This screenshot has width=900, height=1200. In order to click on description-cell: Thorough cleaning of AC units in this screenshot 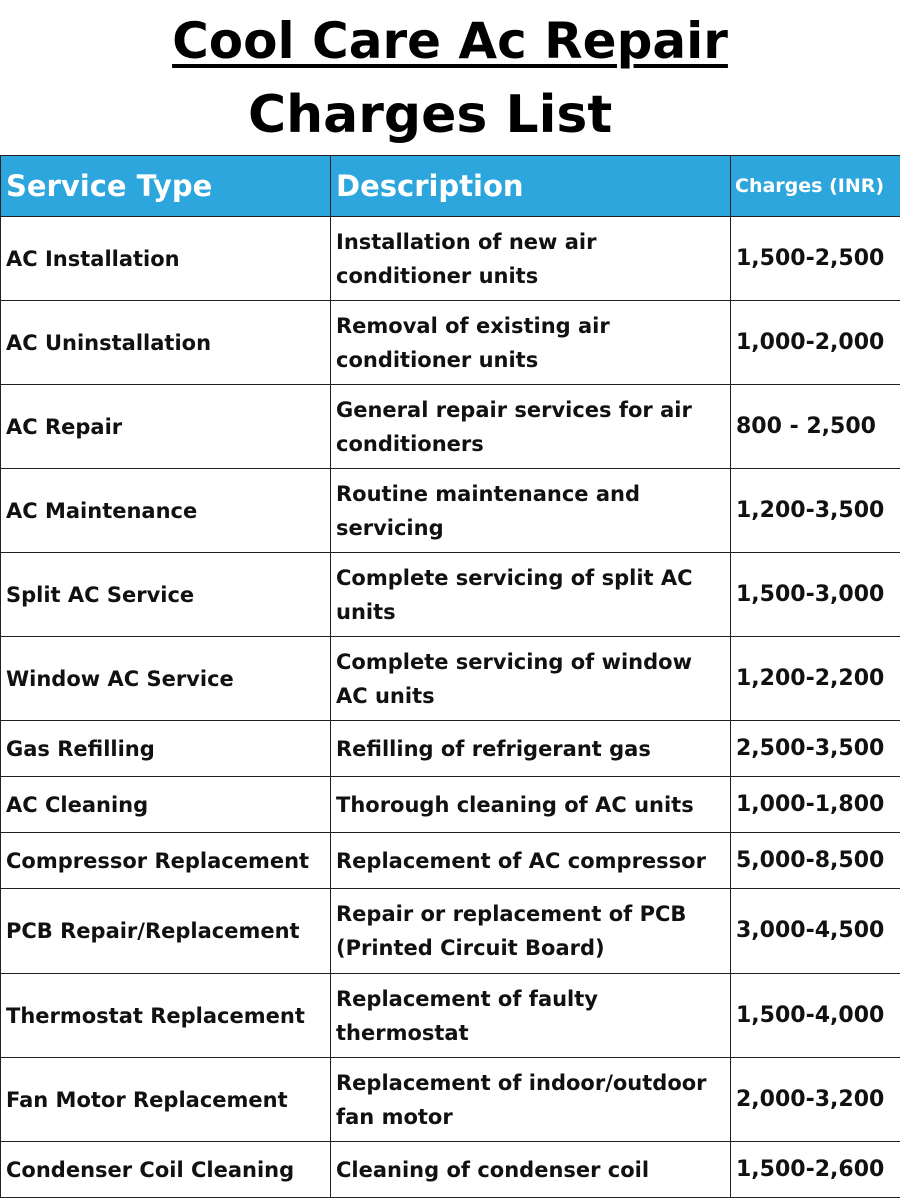, I will do `click(530, 804)`.